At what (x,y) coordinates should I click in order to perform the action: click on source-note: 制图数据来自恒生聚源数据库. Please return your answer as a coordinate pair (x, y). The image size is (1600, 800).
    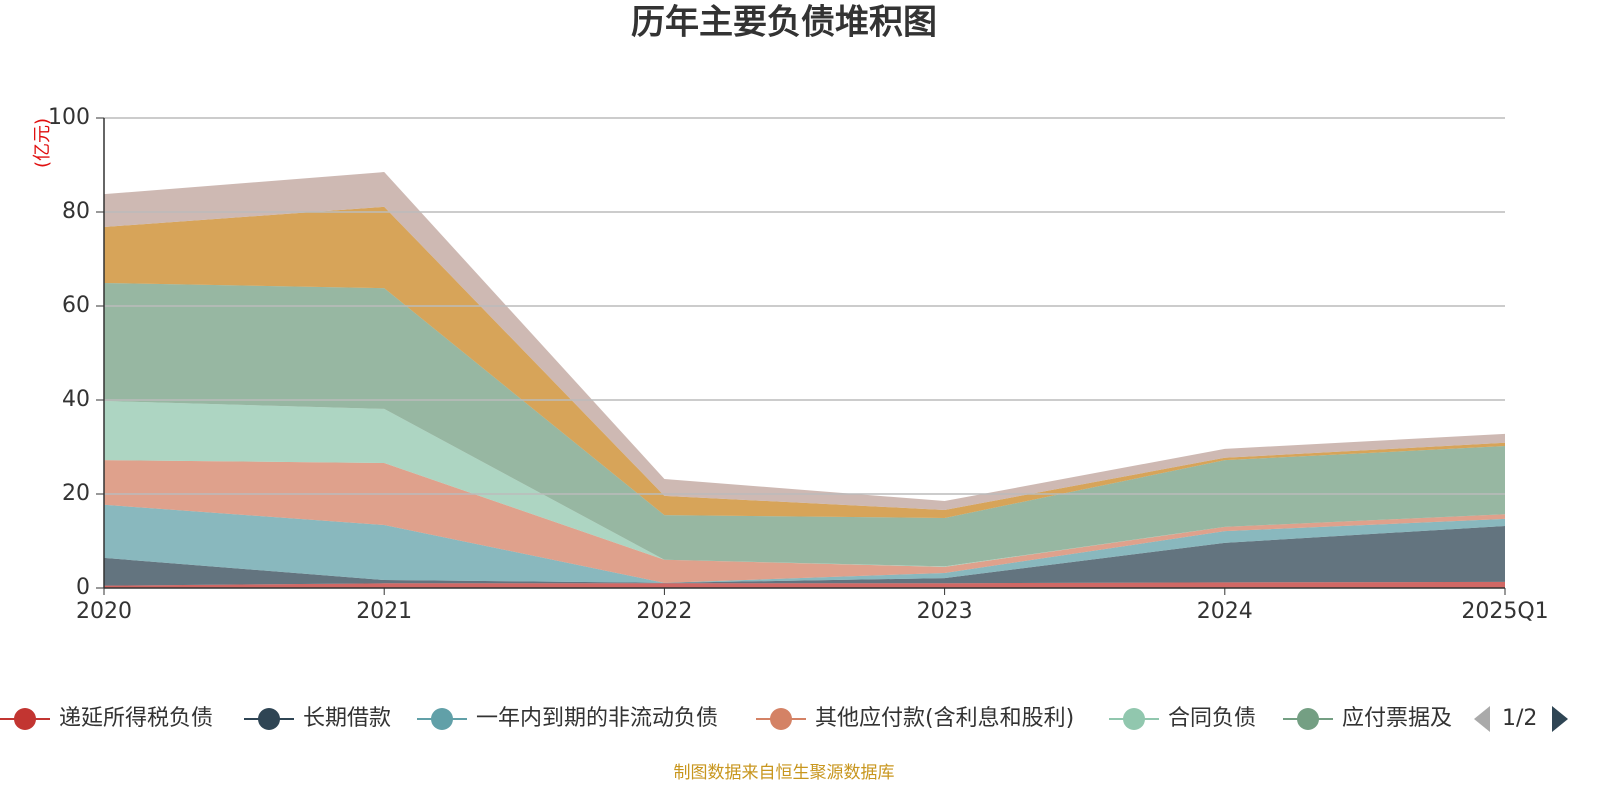
    Looking at the image, I should click on (784, 773).